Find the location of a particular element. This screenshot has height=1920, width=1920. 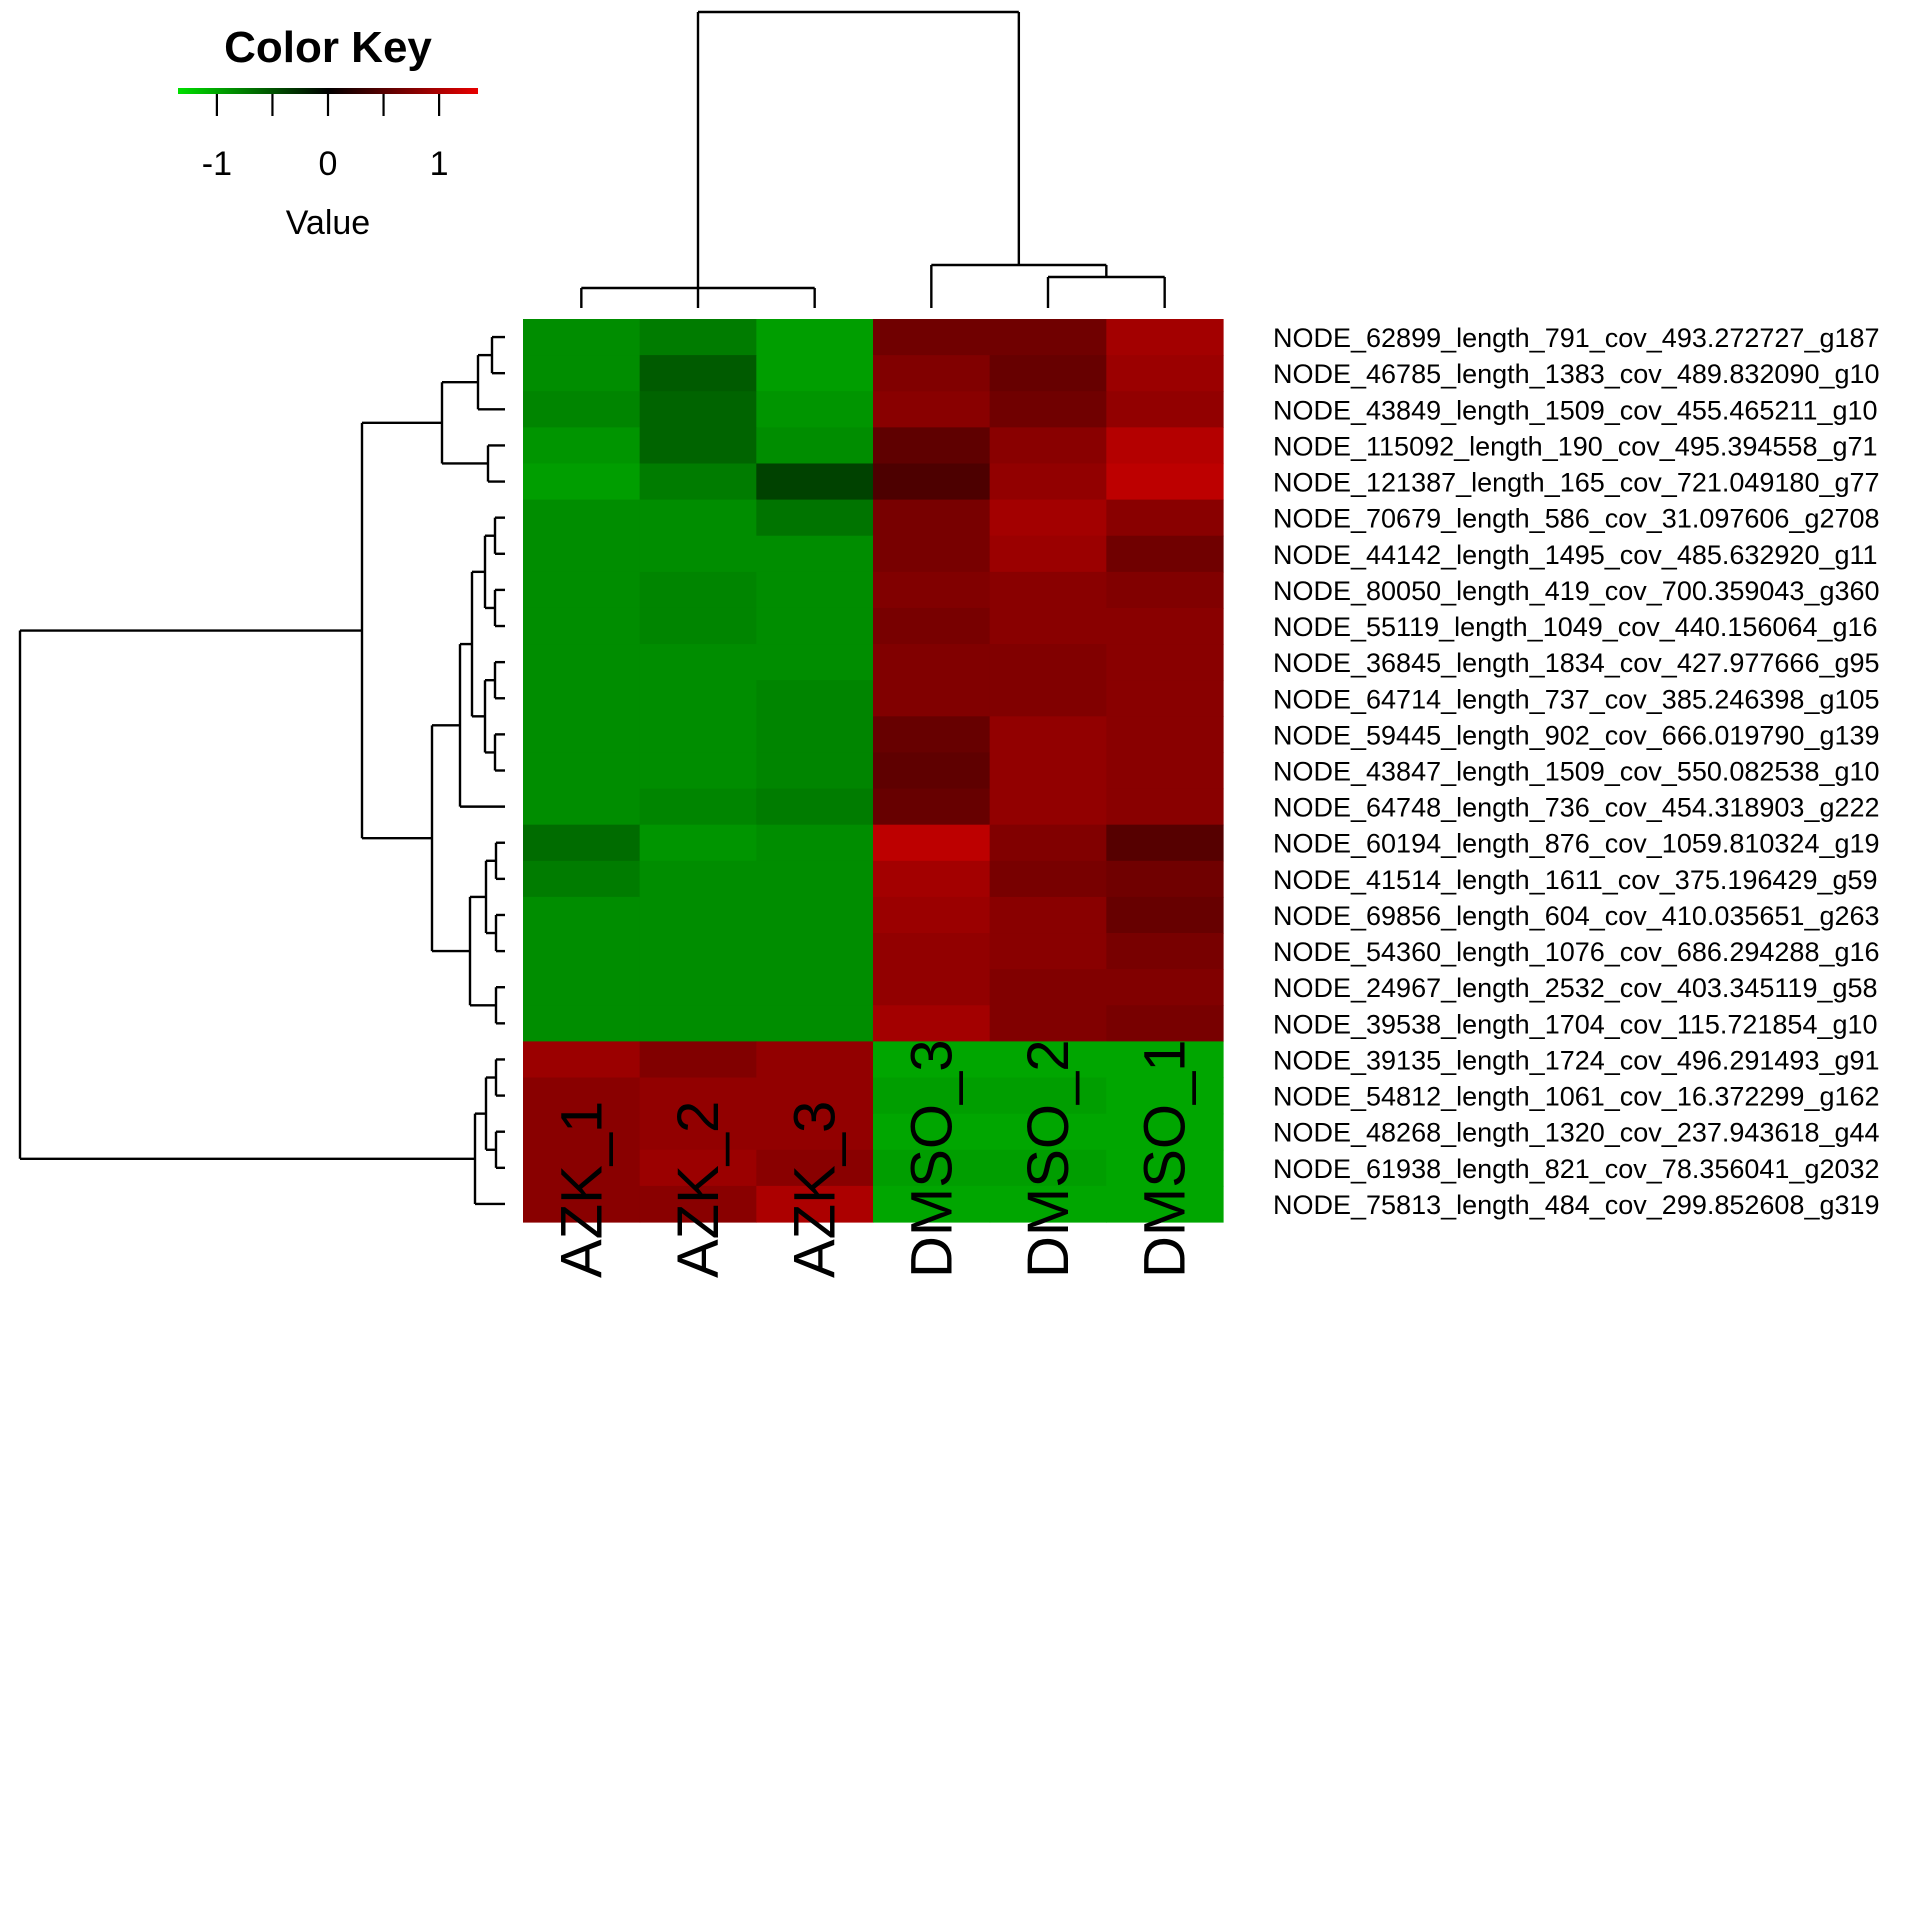

color-key-ticks: -1 0 1 is located at coordinates (325, 138).